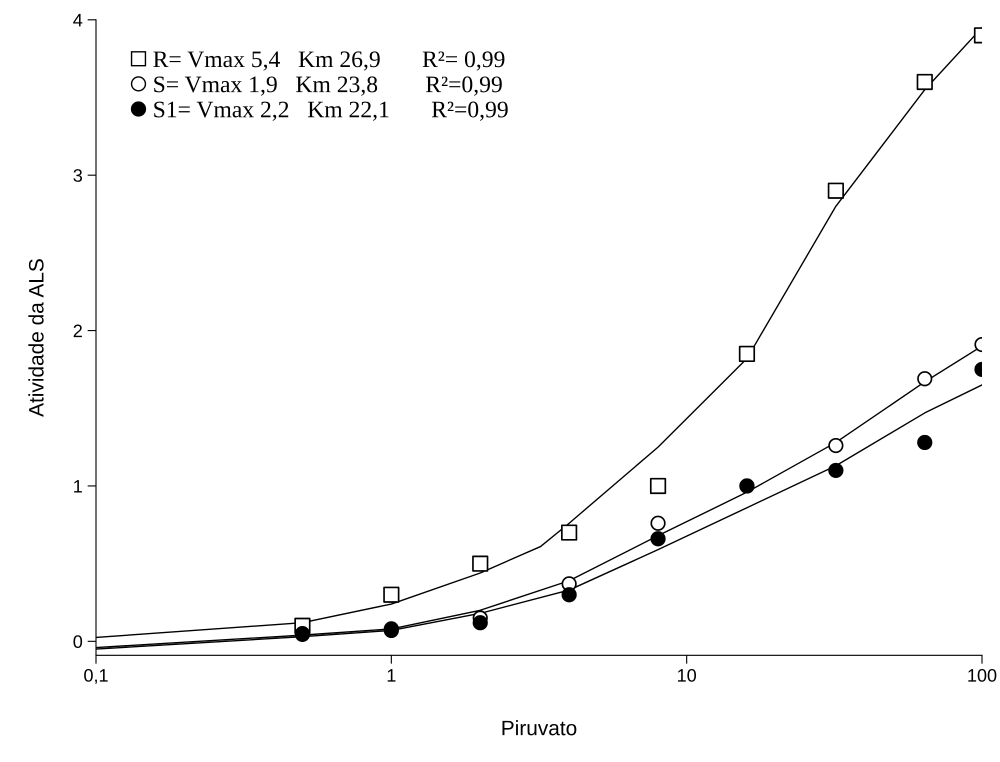 The width and height of the screenshot is (1000, 762). Describe the element at coordinates (982, 675) in the screenshot. I see `x-tick-label: 100` at that location.